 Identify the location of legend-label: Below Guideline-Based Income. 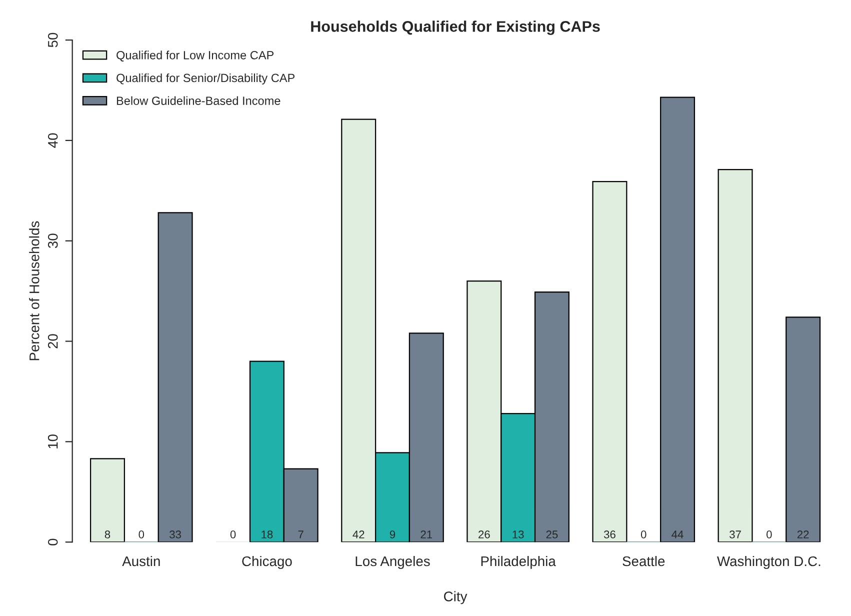
(198, 100).